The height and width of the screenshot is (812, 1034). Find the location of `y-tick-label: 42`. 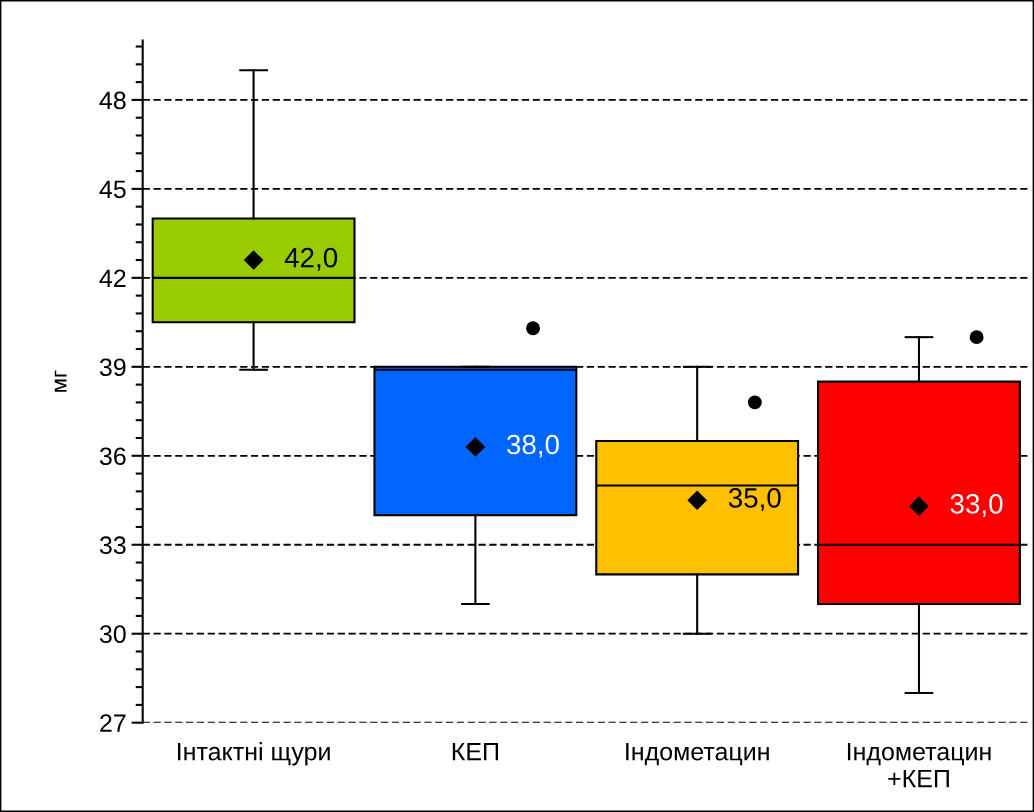

y-tick-label: 42 is located at coordinates (112, 278).